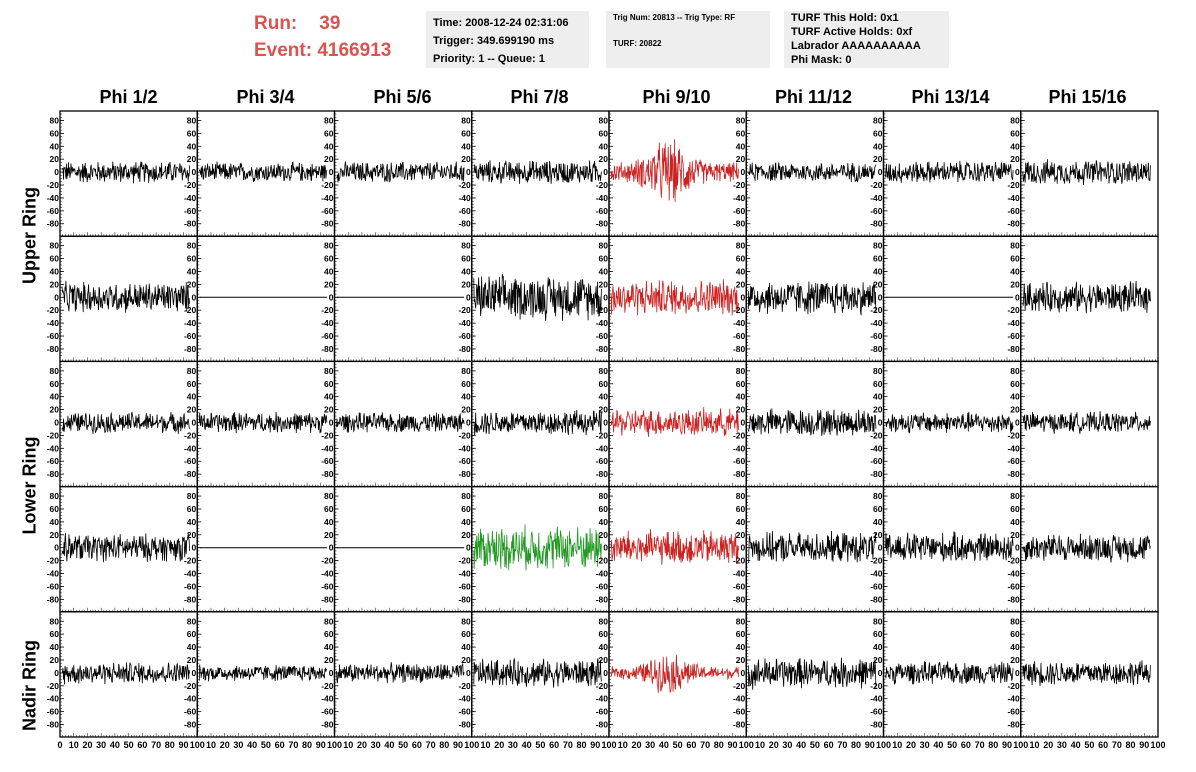 The height and width of the screenshot is (772, 1196). What do you see at coordinates (842, 745) in the screenshot?
I see `x-tick-label: 70` at bounding box center [842, 745].